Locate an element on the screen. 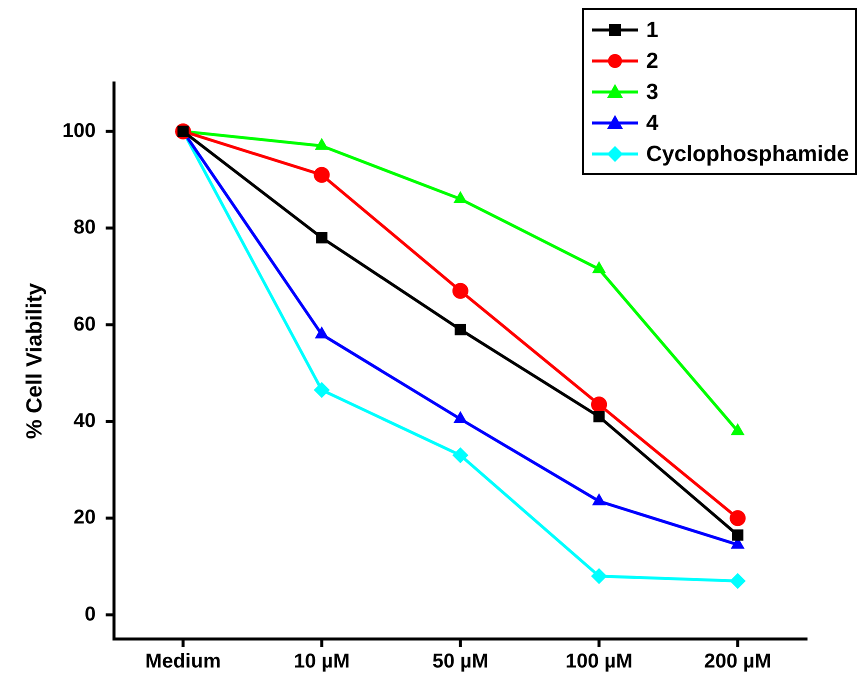 This screenshot has height=690, width=865. legend-label: 3 is located at coordinates (652, 91).